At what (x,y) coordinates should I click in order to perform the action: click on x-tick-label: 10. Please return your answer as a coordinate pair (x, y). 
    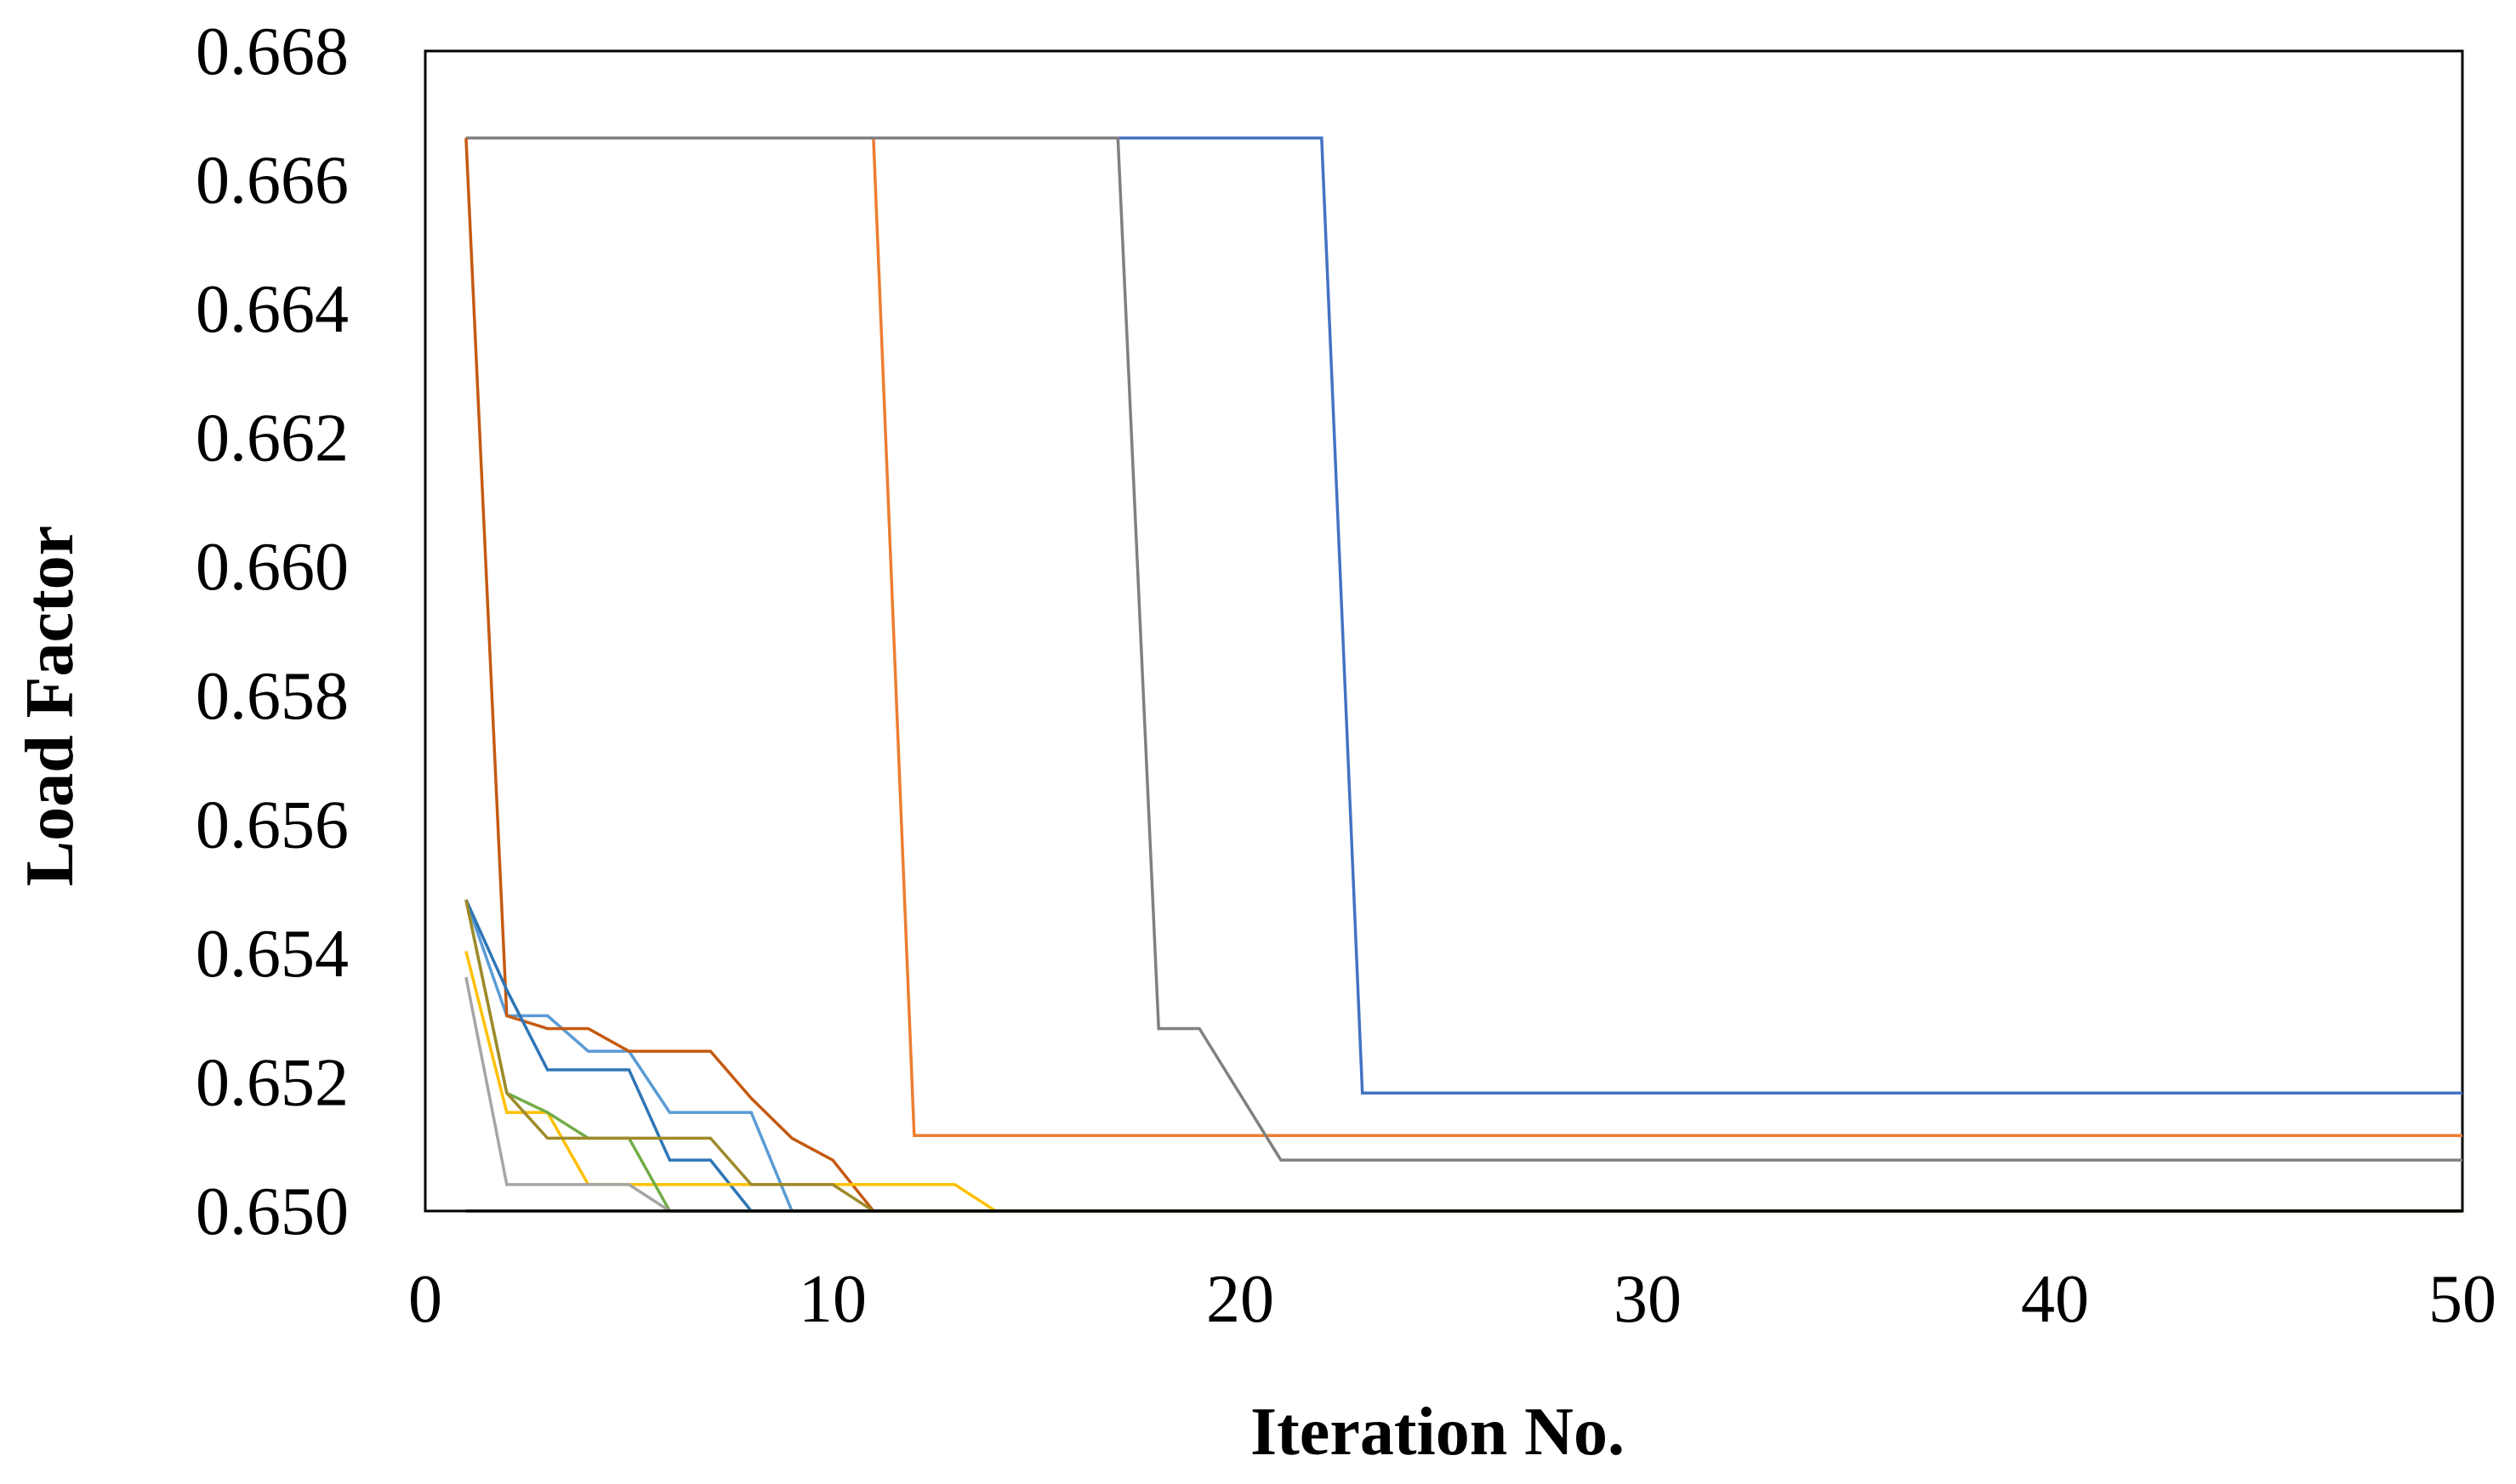
    Looking at the image, I should click on (833, 1300).